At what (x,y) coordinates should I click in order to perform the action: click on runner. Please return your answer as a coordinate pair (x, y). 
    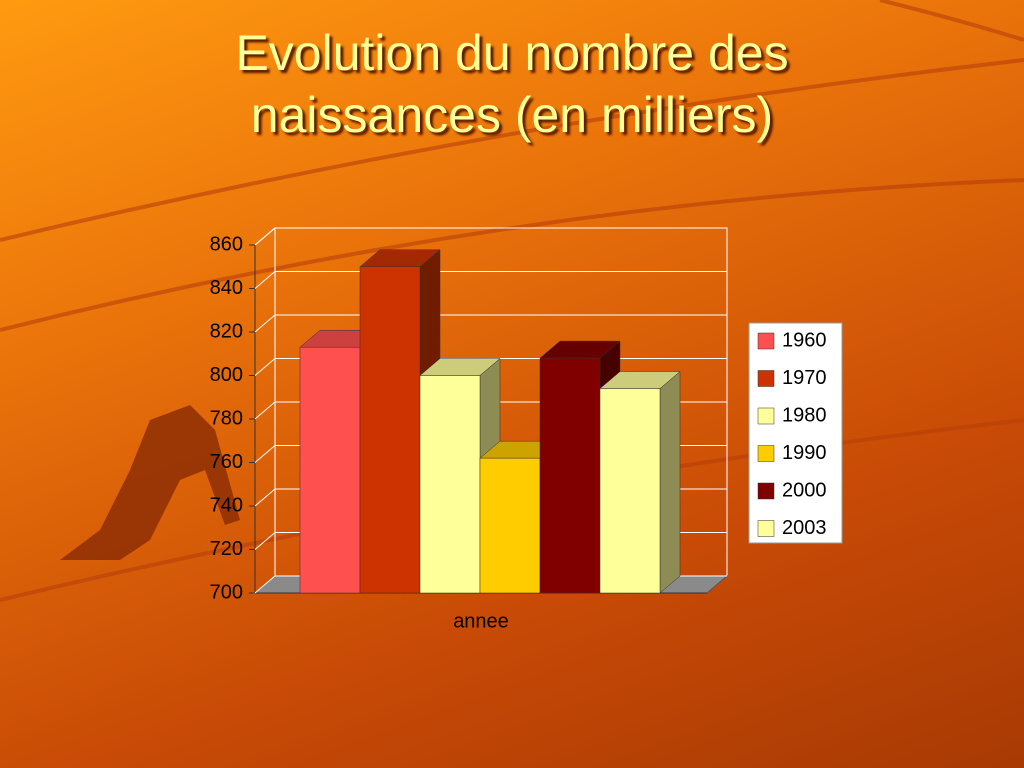
    Looking at the image, I should click on (150, 482).